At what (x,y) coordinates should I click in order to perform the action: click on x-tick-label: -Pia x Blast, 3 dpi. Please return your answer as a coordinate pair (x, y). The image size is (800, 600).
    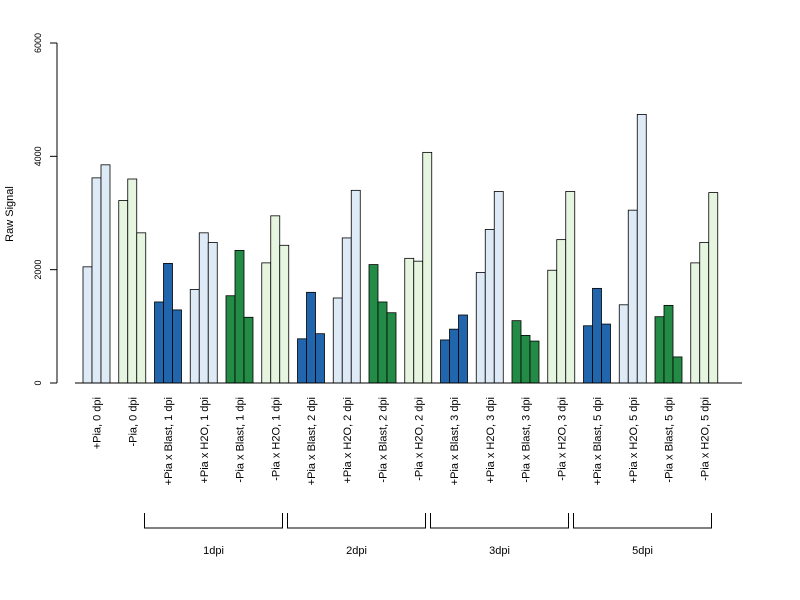
    Looking at the image, I should click on (527, 440).